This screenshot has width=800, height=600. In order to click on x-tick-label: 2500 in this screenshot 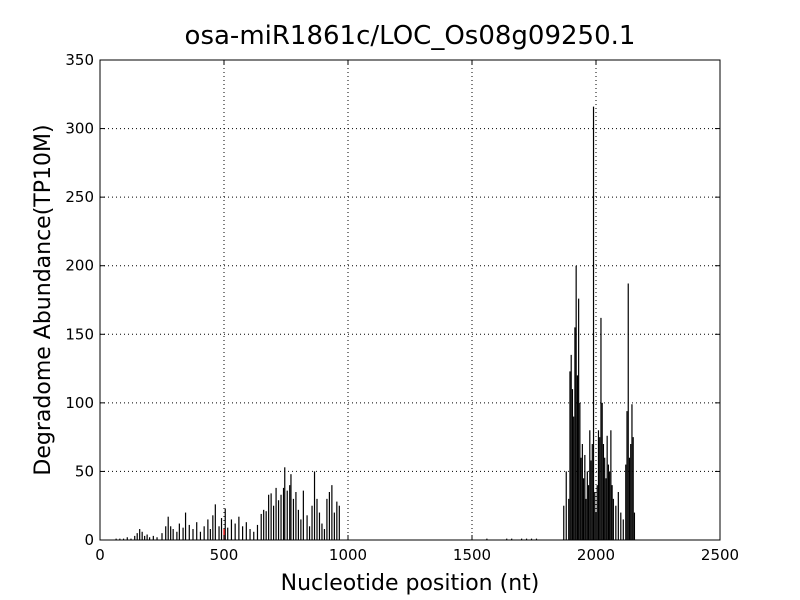, I will do `click(720, 555)`.